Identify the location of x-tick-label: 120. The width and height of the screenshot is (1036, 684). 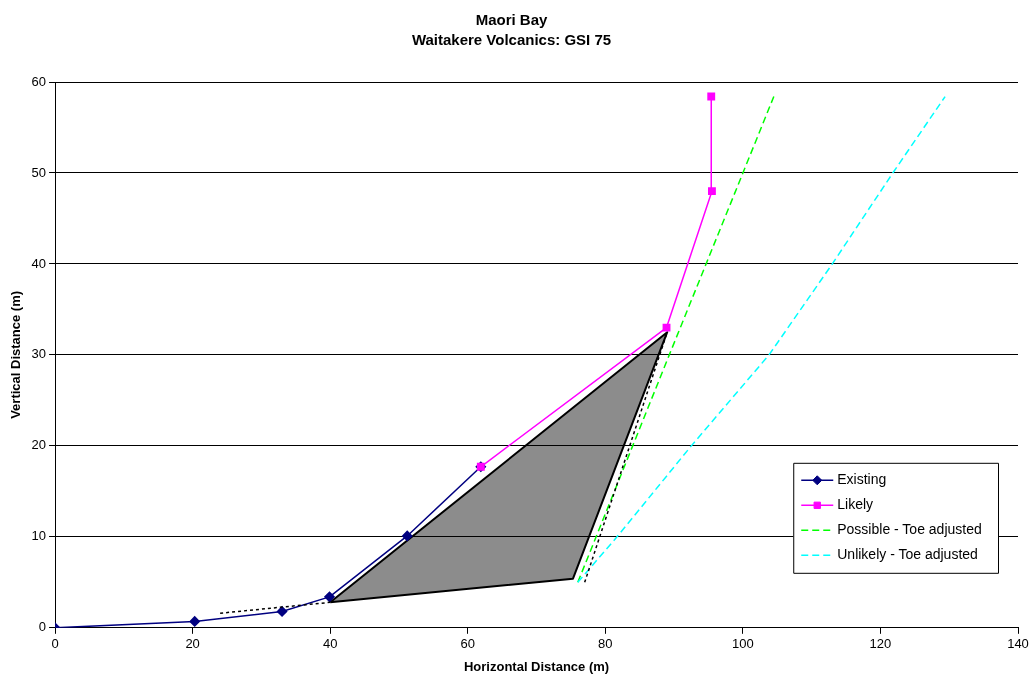
(880, 644).